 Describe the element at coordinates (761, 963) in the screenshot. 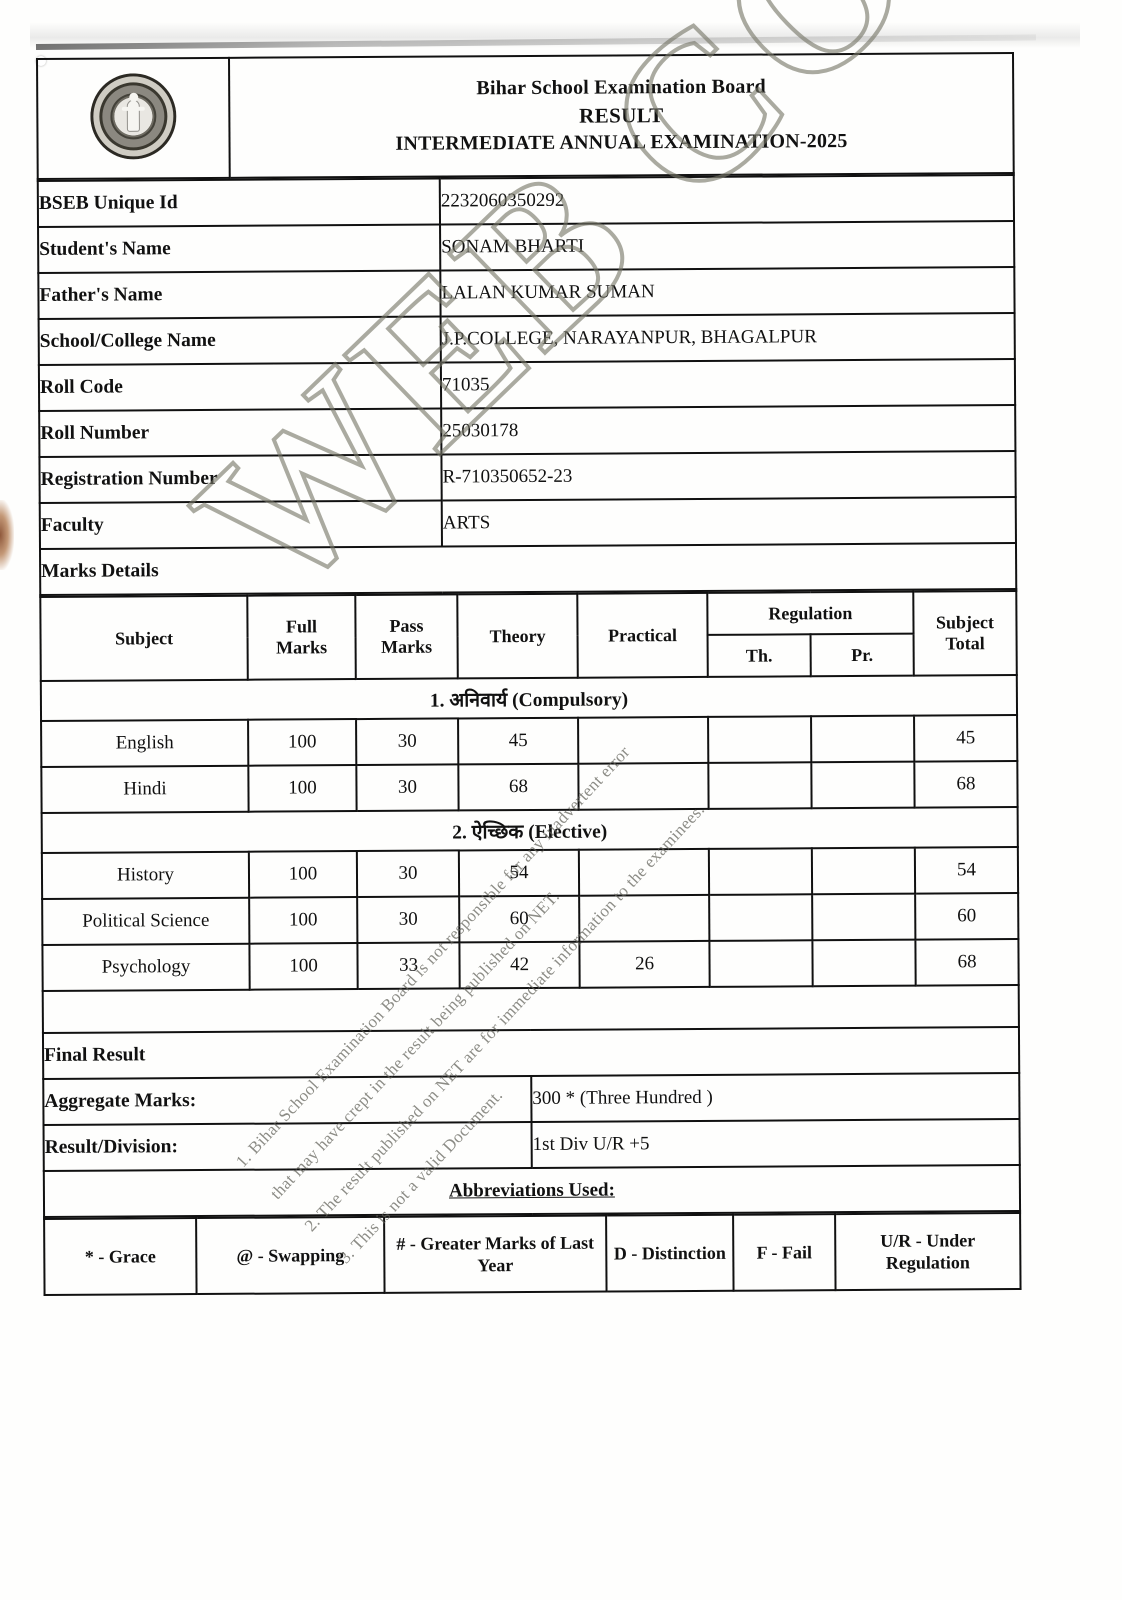

I see `psychology-reg-th` at that location.